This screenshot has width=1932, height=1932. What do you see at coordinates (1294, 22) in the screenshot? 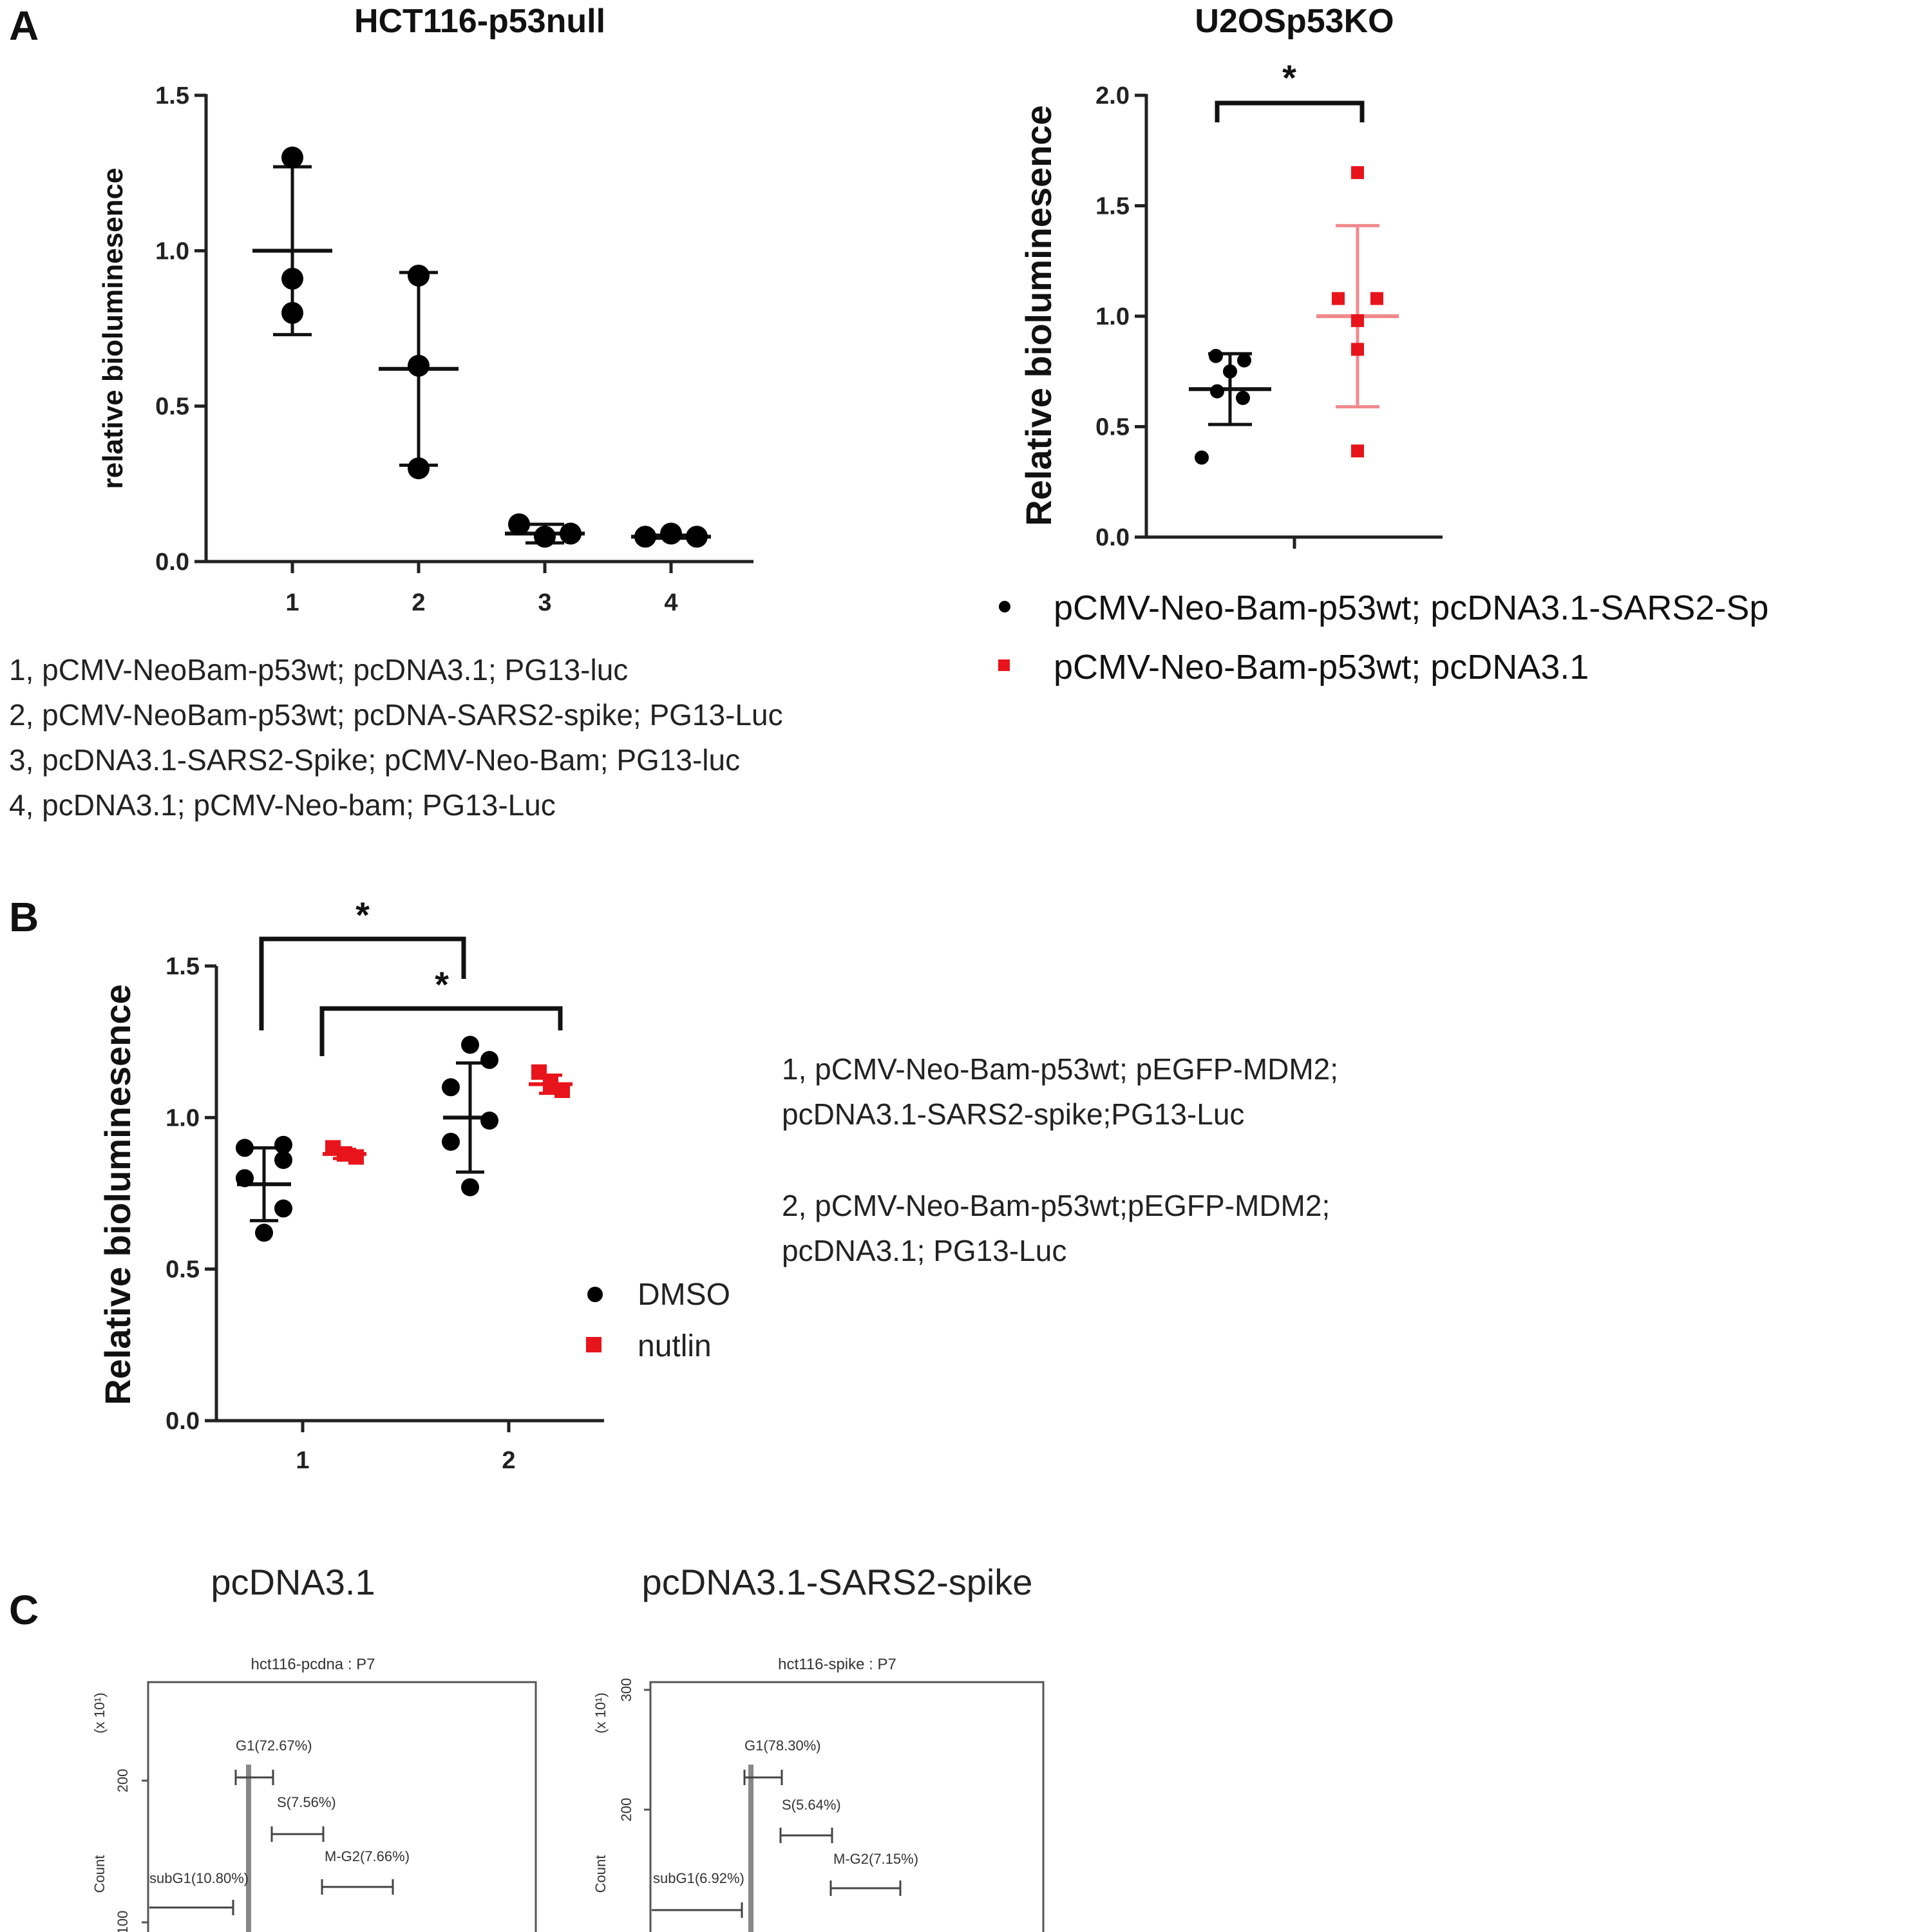
I see `chart-a2-title: U2OSp53KO` at bounding box center [1294, 22].